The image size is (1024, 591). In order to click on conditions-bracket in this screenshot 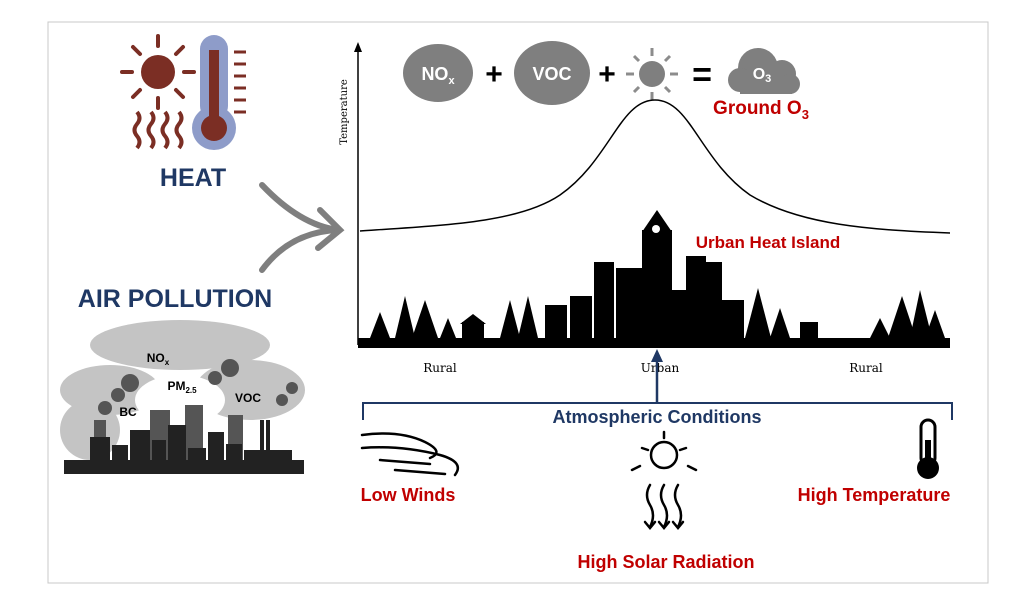, I will do `click(657, 411)`.